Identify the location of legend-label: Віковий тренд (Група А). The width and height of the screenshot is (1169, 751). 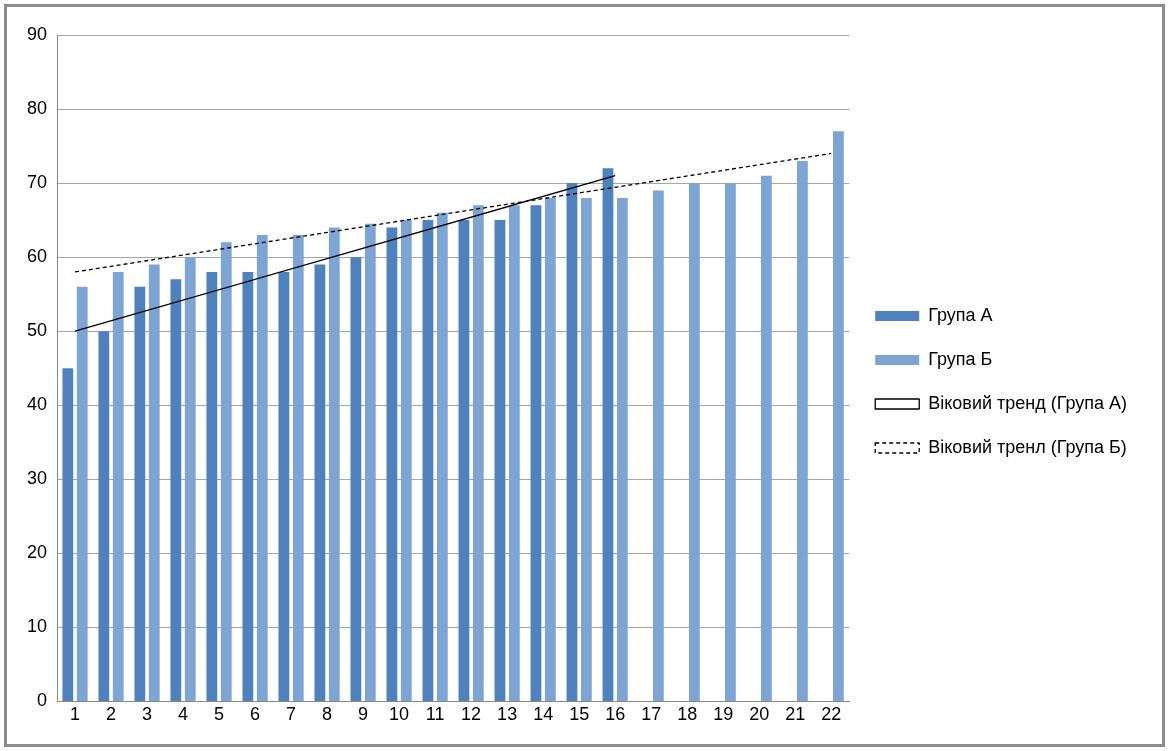
(1028, 402).